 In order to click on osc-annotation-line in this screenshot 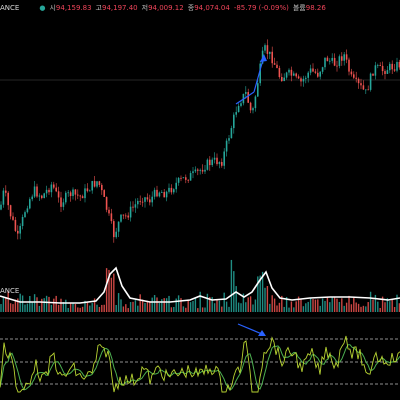, I will do `click(250, 329)`.